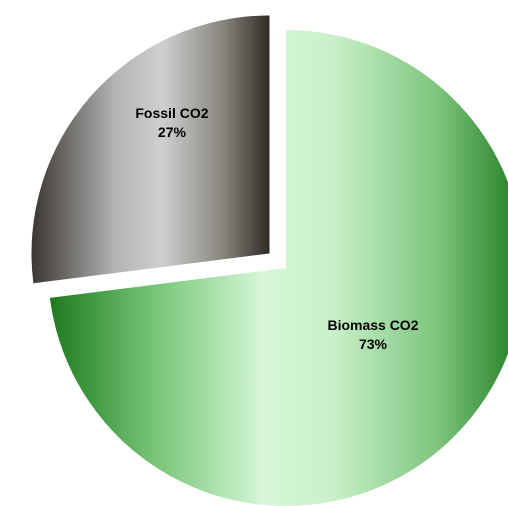  What do you see at coordinates (373, 344) in the screenshot?
I see `slice-percent-biomass-co2: 73%` at bounding box center [373, 344].